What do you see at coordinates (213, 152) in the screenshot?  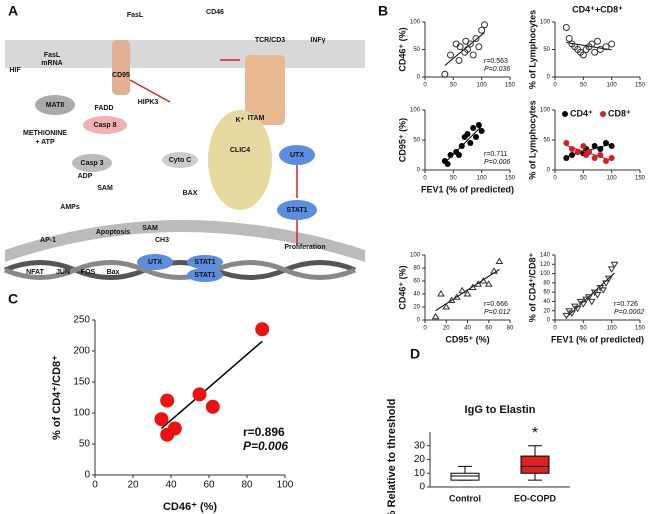 I see `arrow` at bounding box center [213, 152].